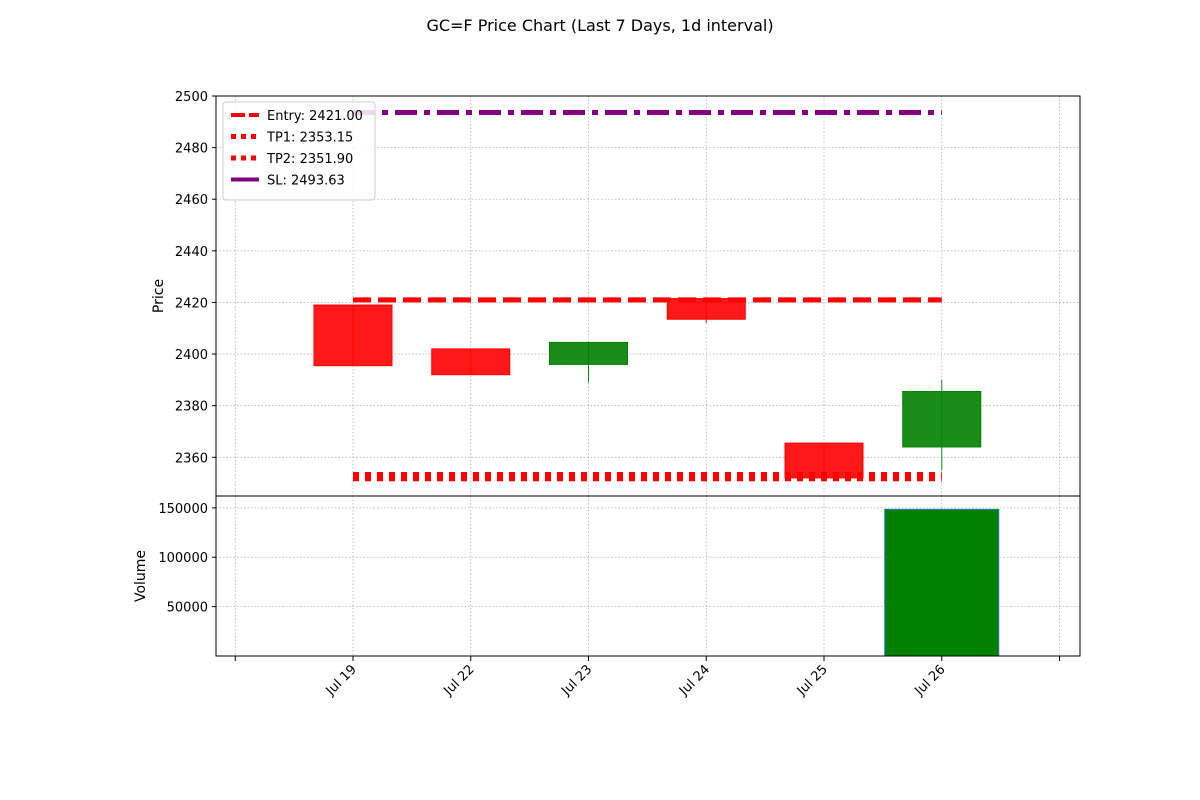 The height and width of the screenshot is (800, 1200). Describe the element at coordinates (191, 252) in the screenshot. I see `price-y-tick-label: 2440` at that location.